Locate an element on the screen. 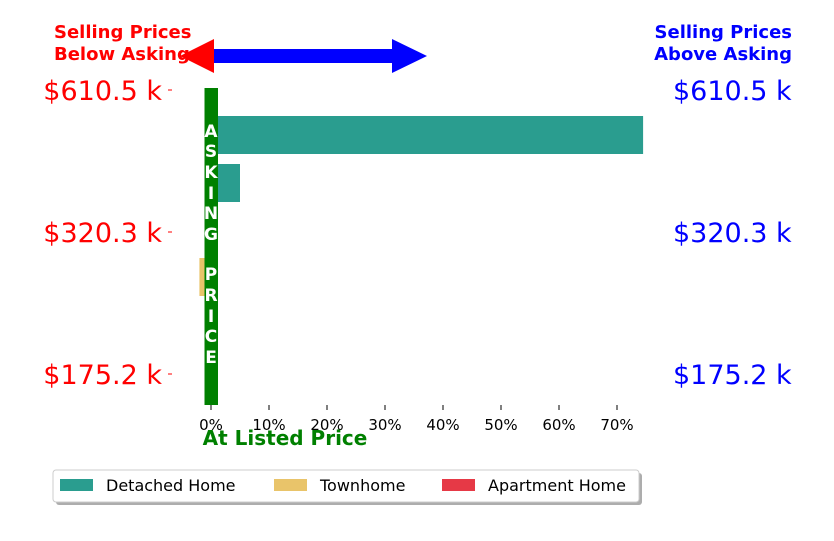 Image resolution: width=834 pixels, height=541 pixels. left-header-line-2: Below Asking is located at coordinates (122, 54).